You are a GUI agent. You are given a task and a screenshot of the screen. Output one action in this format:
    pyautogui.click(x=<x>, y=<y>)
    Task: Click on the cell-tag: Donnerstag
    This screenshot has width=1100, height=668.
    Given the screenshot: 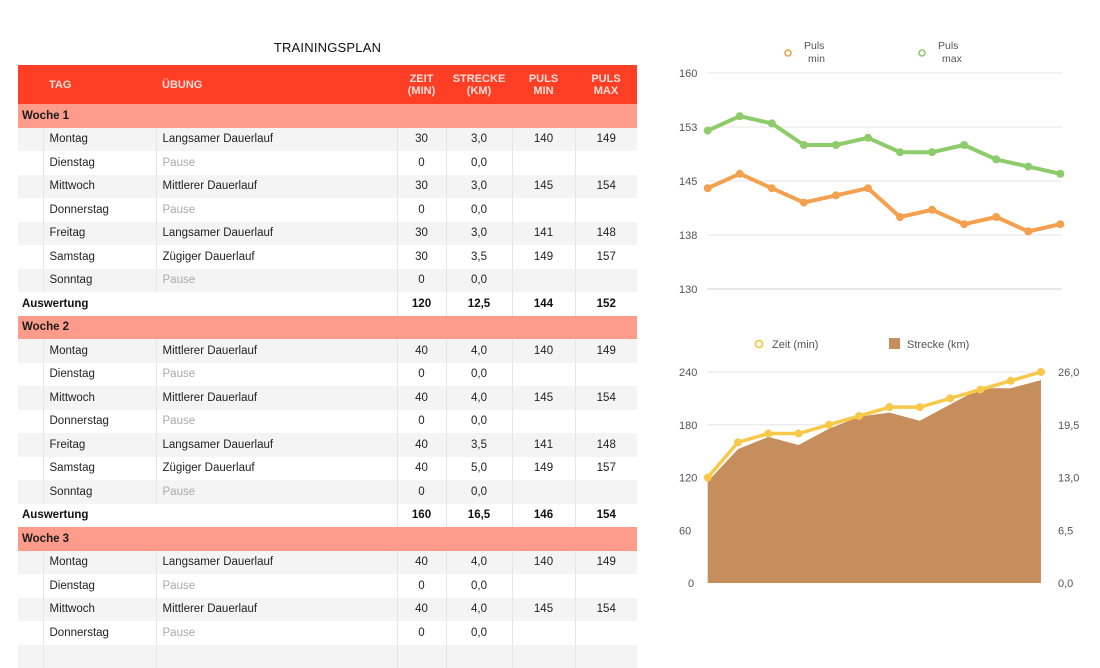 What is the action you would take?
    pyautogui.click(x=99, y=422)
    